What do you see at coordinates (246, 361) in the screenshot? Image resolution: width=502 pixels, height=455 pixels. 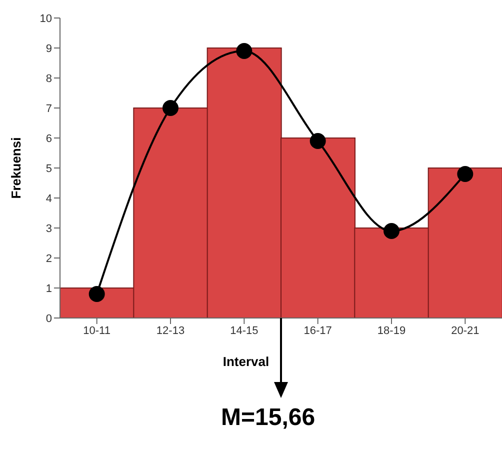 I see `x-axis-title: Interval` at bounding box center [246, 361].